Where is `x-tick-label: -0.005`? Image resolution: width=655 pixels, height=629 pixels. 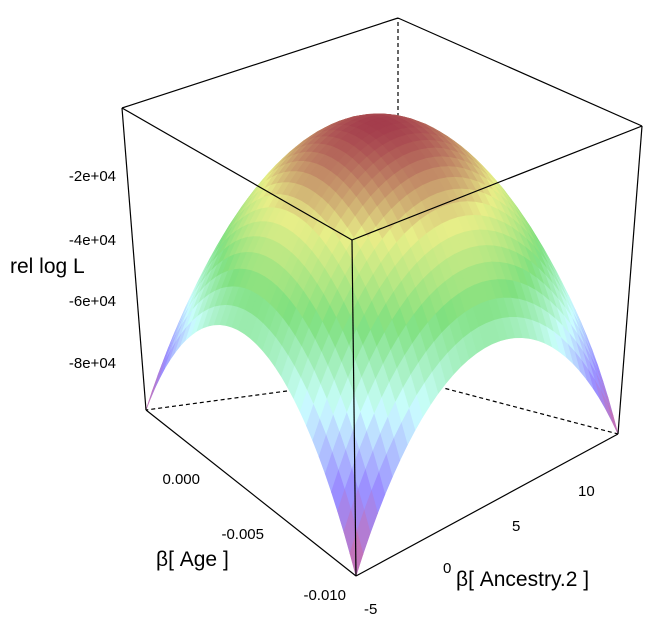 x-tick-label: -0.005 is located at coordinates (242, 534).